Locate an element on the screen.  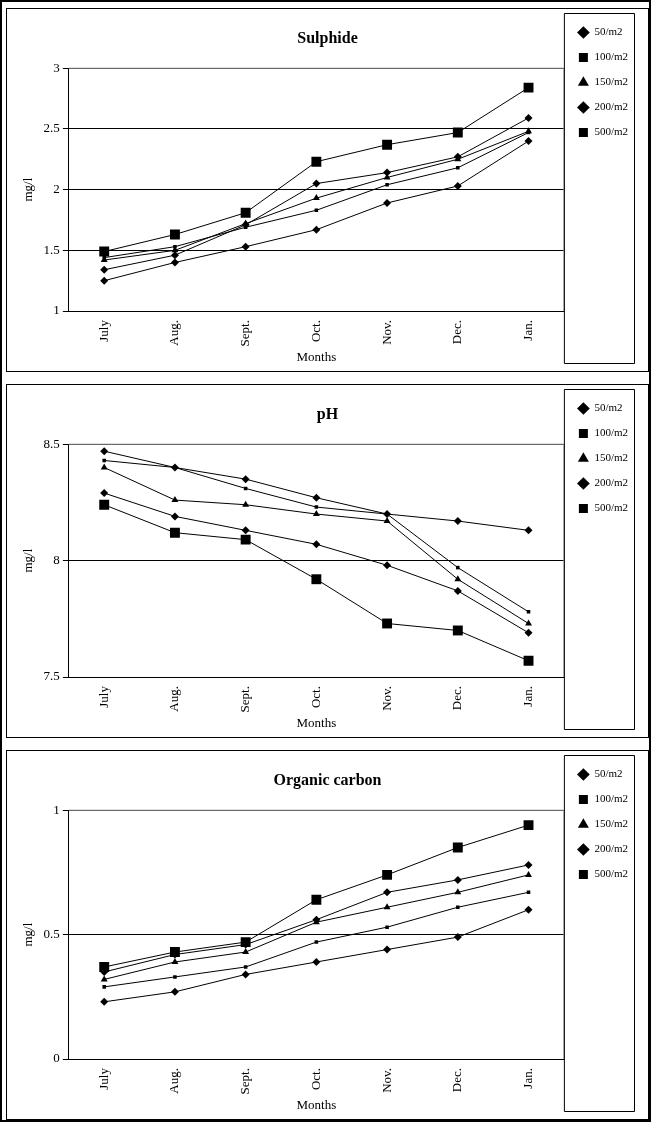
y-tick-label: 2.5 is located at coordinates (51, 128).